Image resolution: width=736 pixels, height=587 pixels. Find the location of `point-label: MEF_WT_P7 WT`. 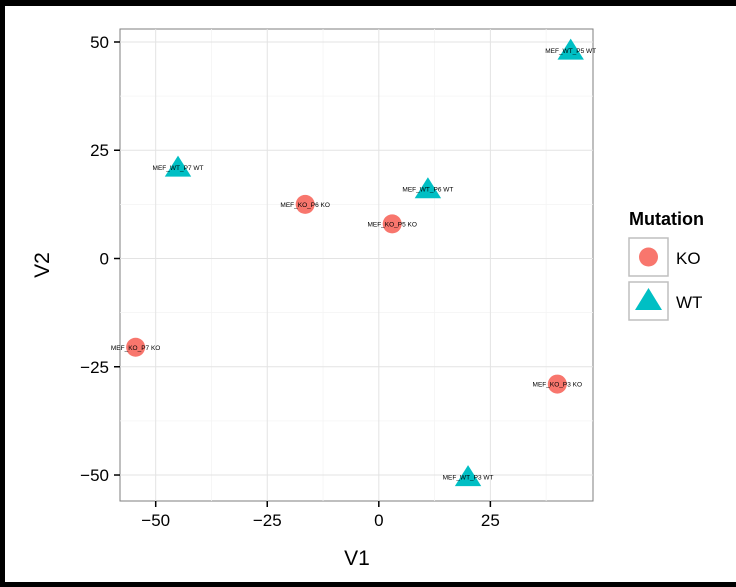

point-label: MEF_WT_P7 WT is located at coordinates (178, 168).